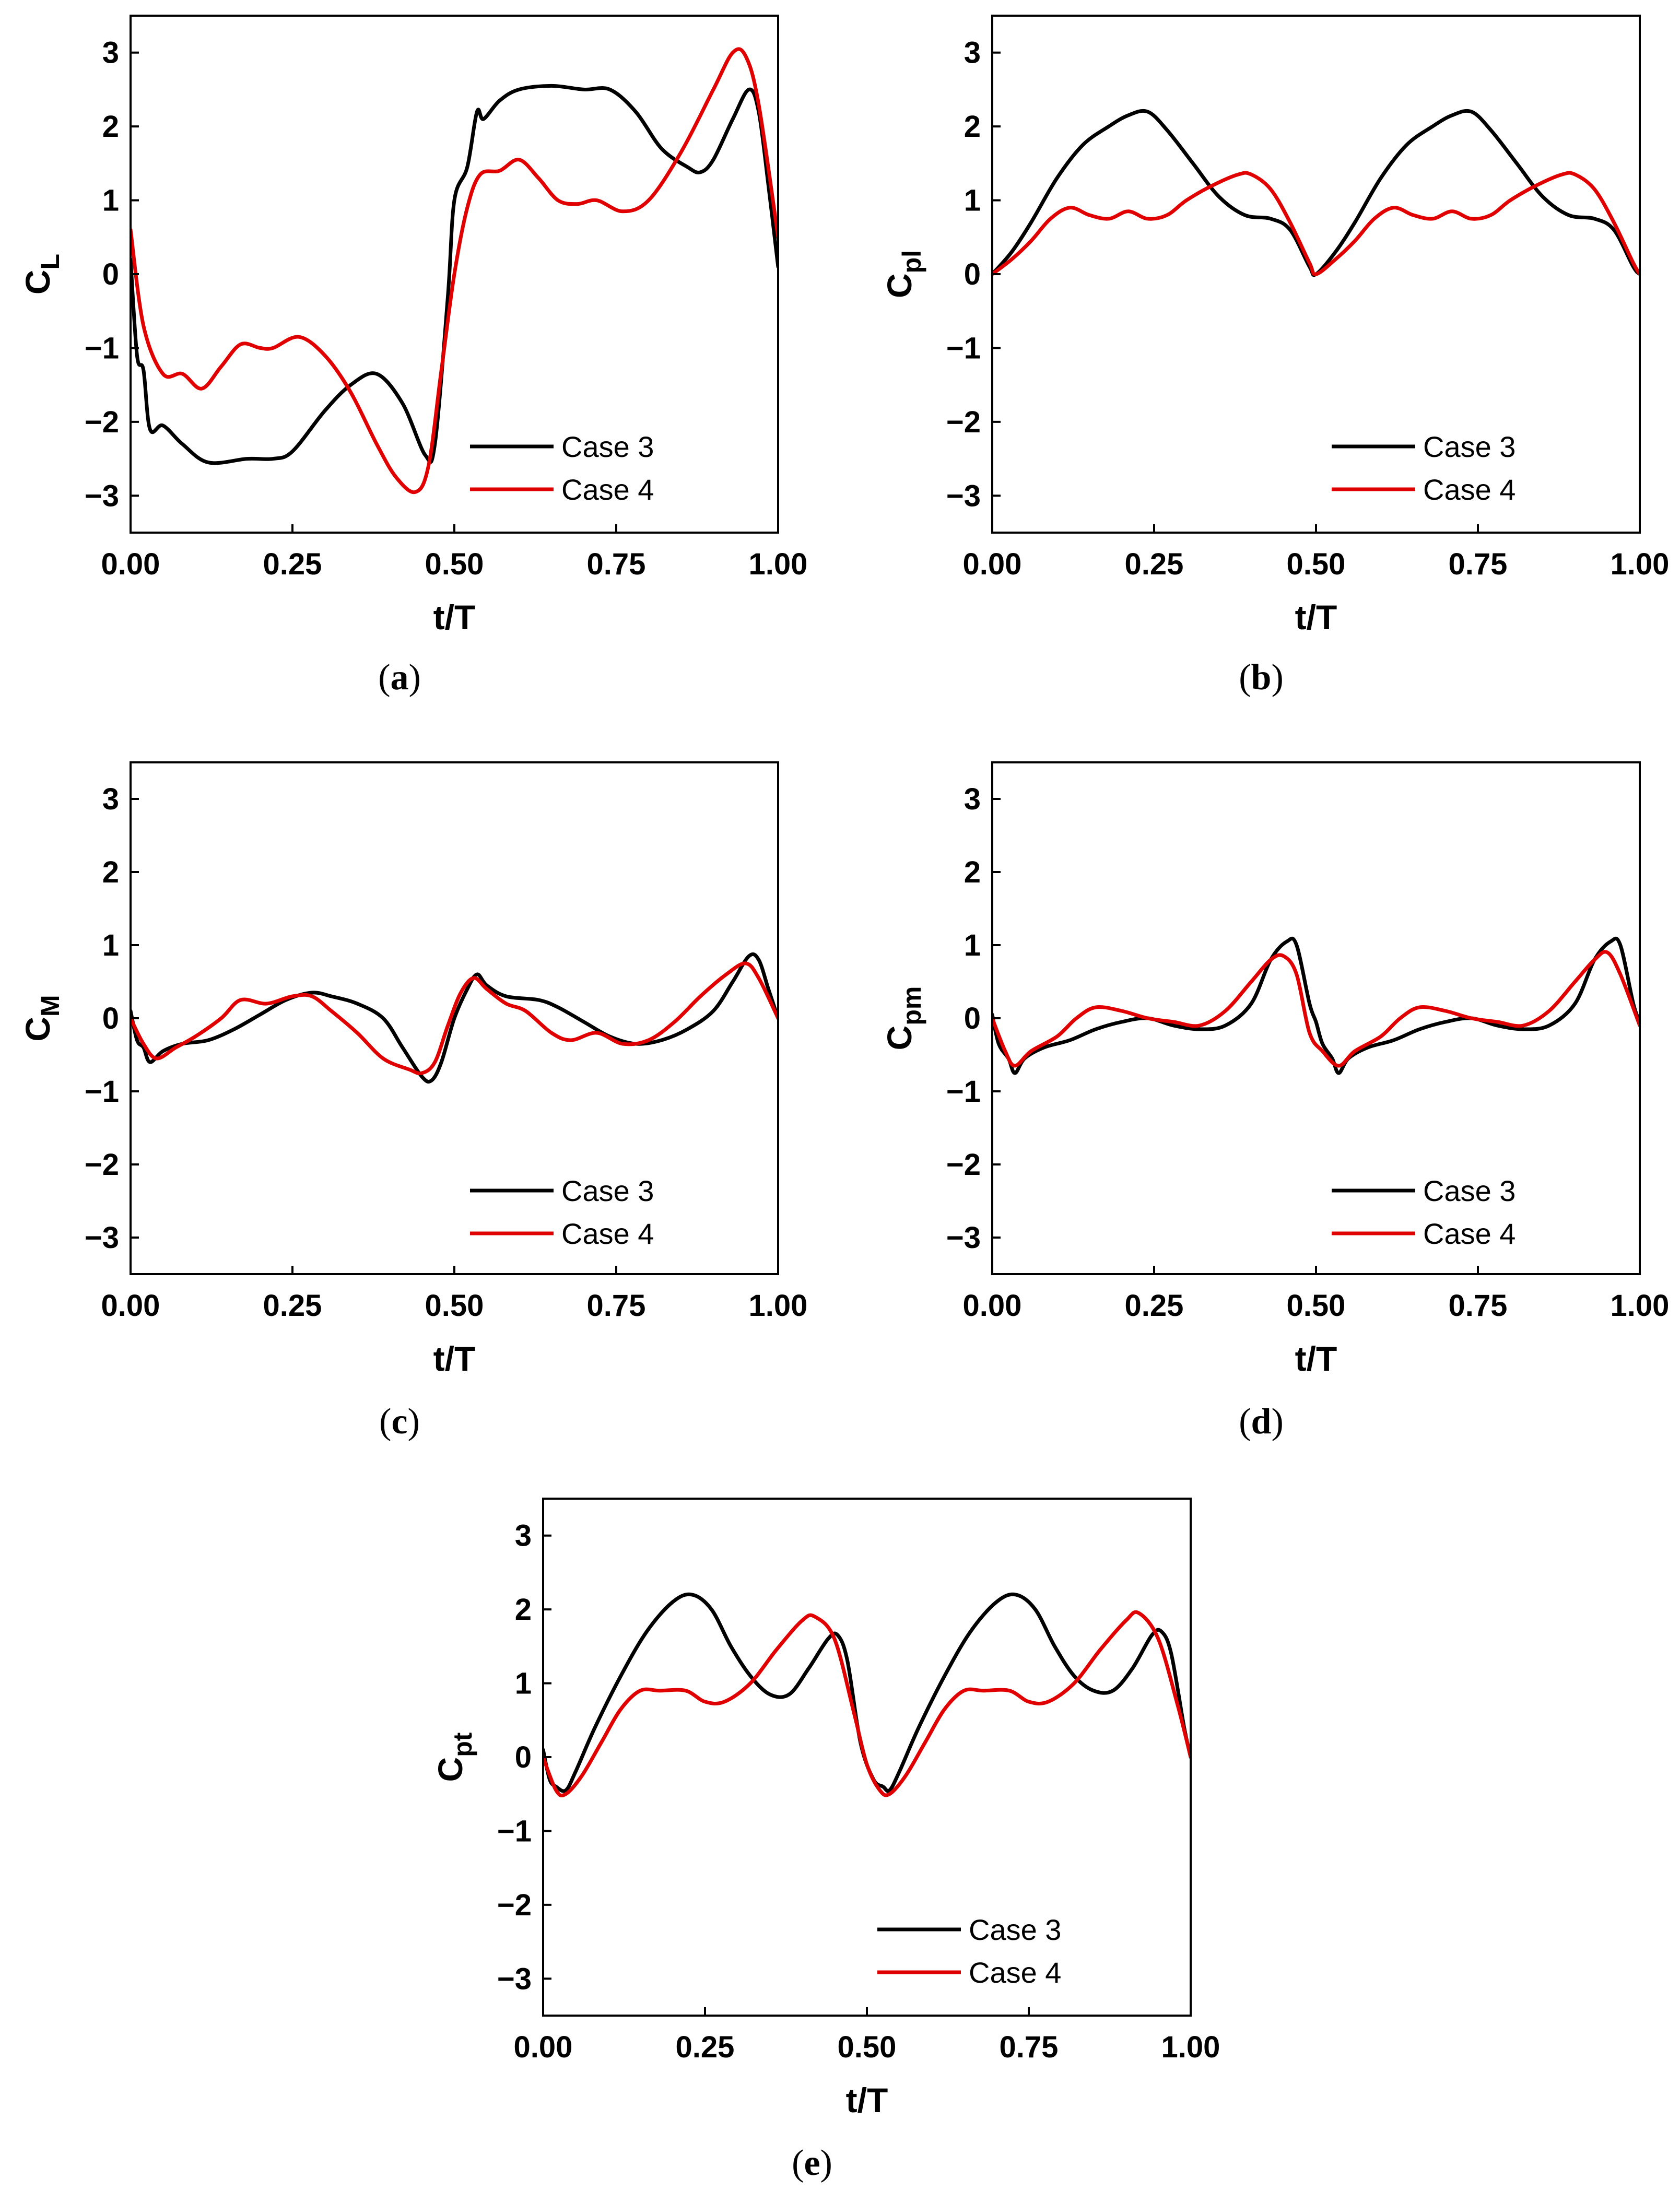 Image resolution: width=1680 pixels, height=2190 pixels. Describe the element at coordinates (1261, 677) in the screenshot. I see `panel-caption: (b)` at that location.